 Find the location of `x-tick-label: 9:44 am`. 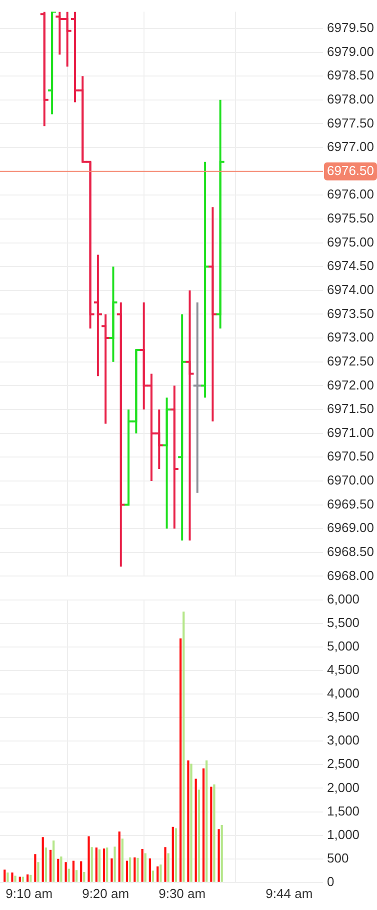

x-tick-label: 9:44 am is located at coordinates (289, 893).